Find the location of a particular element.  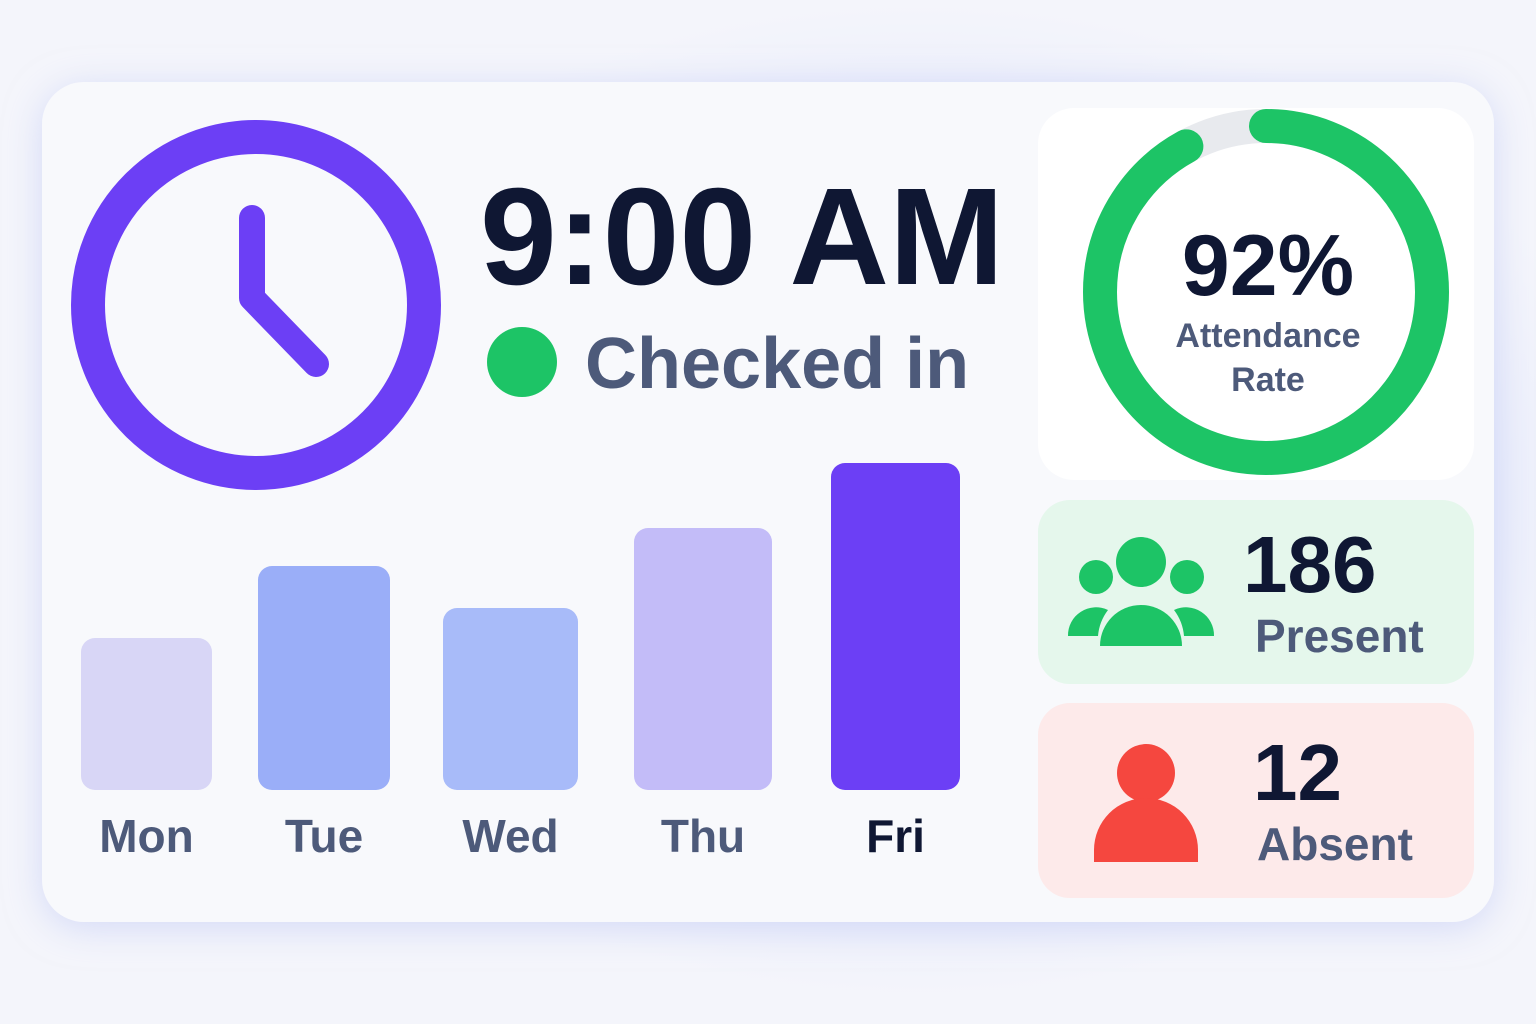

gauge-value: 92% is located at coordinates (1268, 266).